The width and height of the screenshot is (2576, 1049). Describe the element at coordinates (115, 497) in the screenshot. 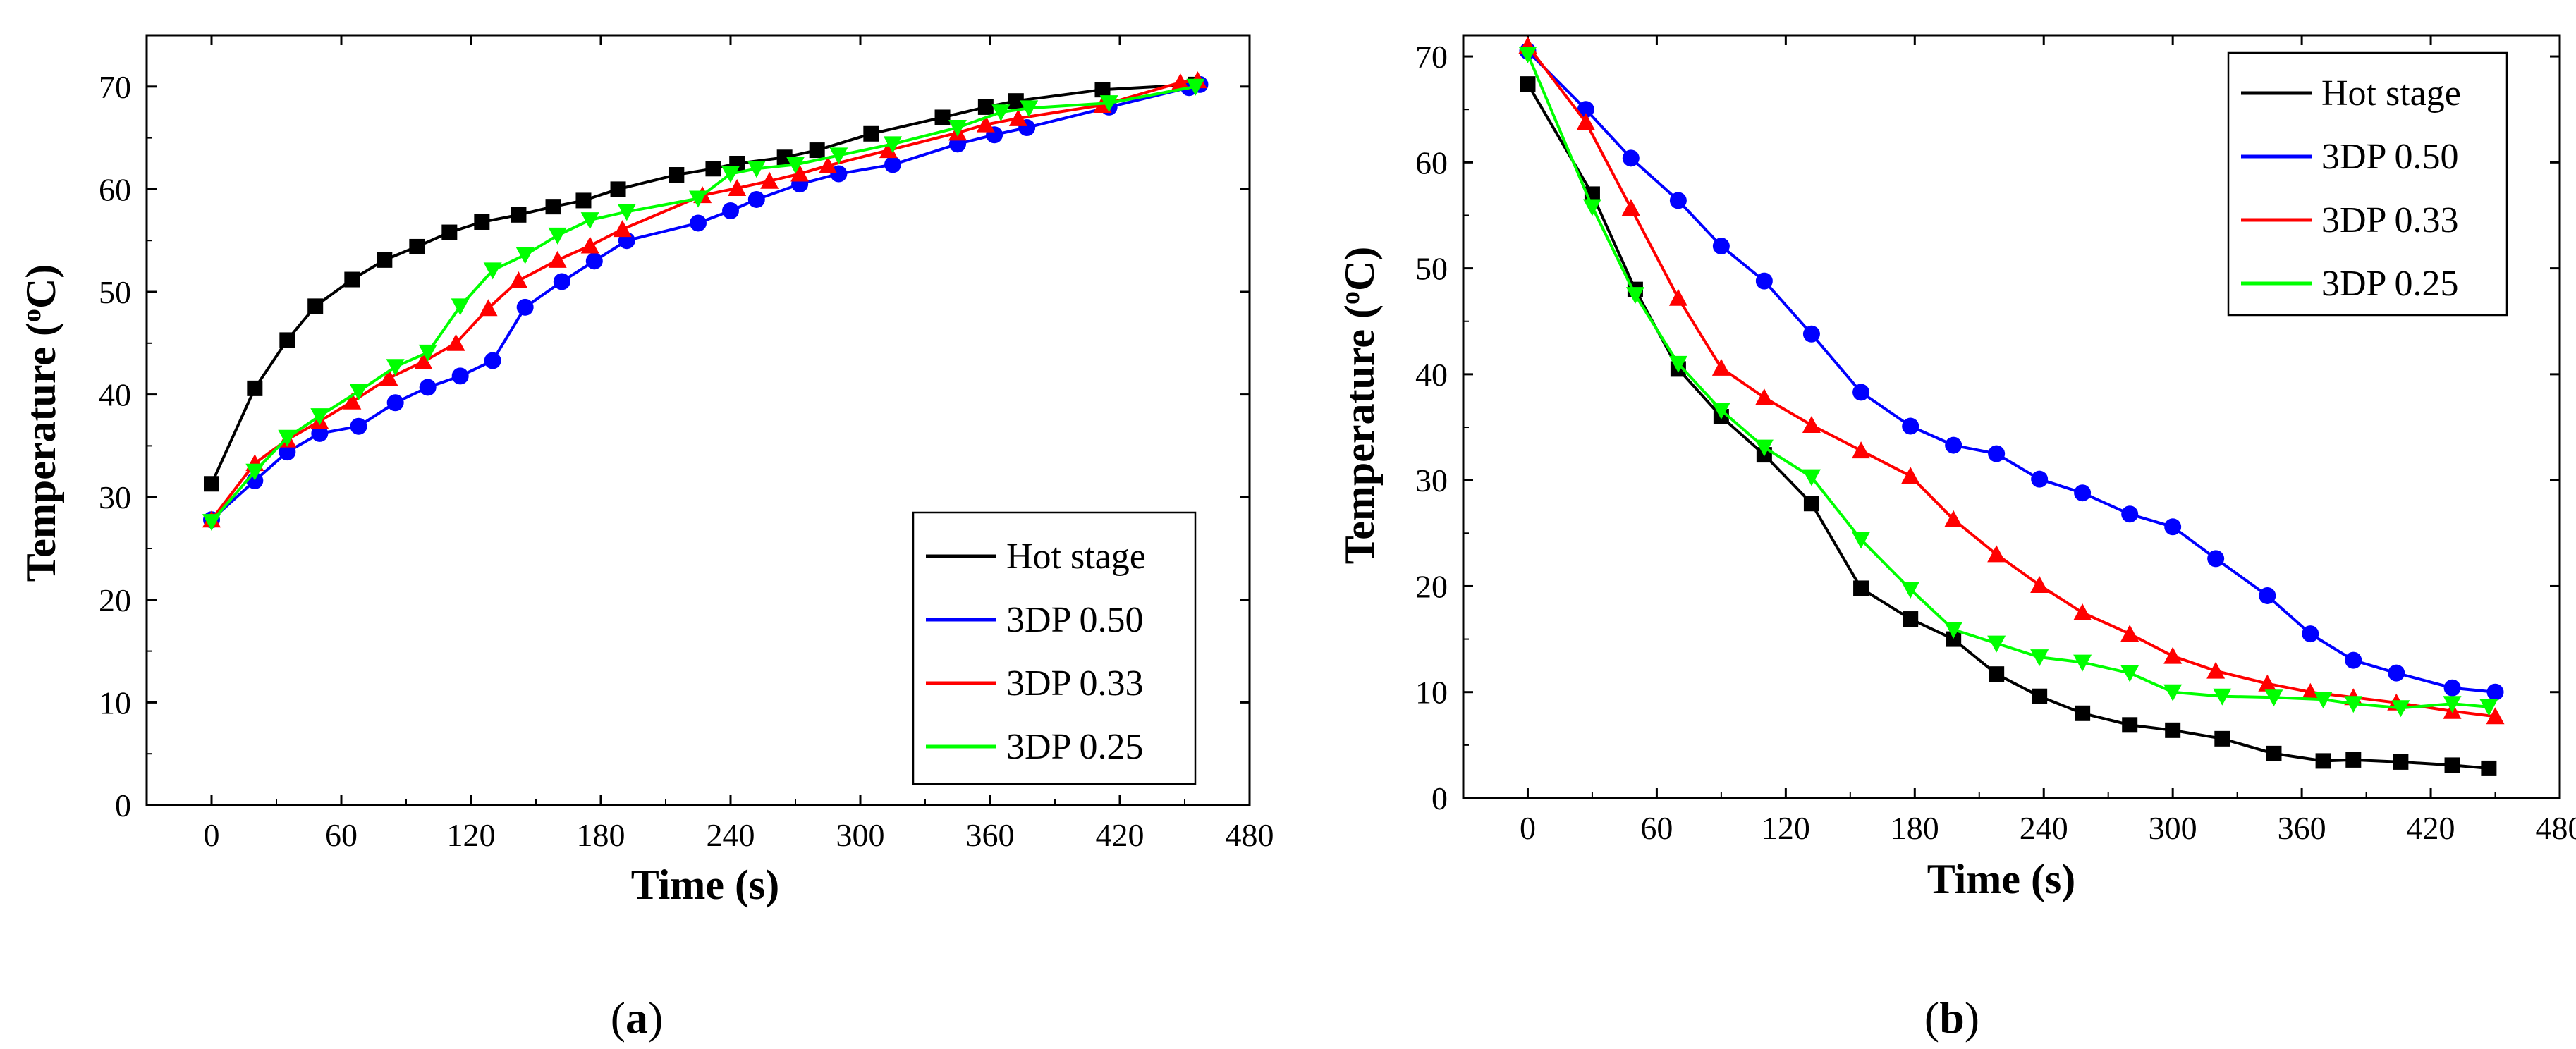

I see `y-tick-label-a: 30` at that location.